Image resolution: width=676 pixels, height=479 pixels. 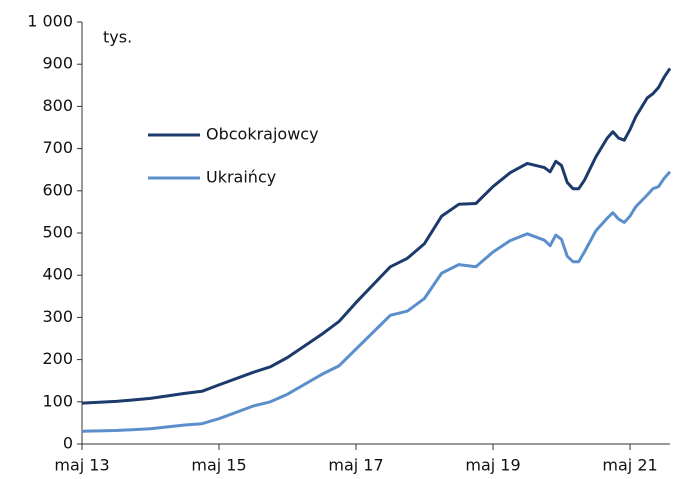 I want to click on legend-label: Ukraińcy, so click(x=241, y=177).